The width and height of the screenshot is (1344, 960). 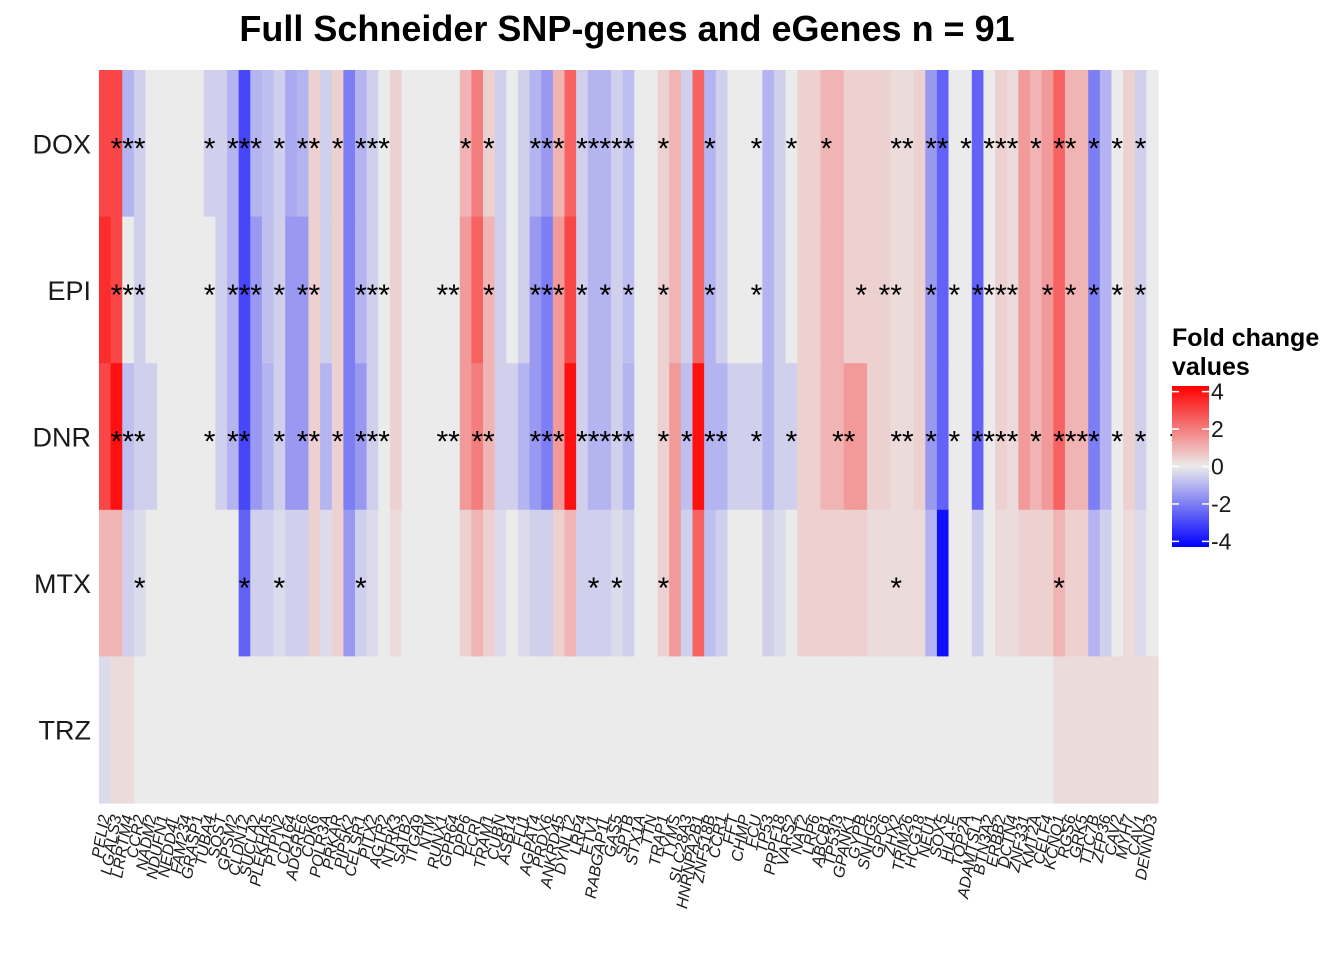 What do you see at coordinates (731, 829) in the screenshot?
I see `column-label: FFT` at bounding box center [731, 829].